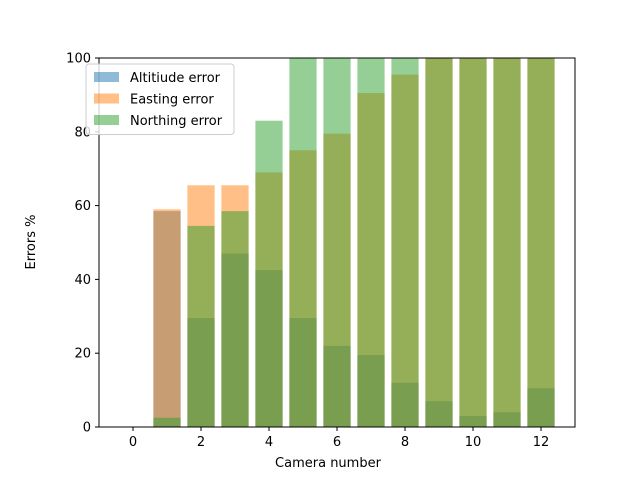  Describe the element at coordinates (82, 354) in the screenshot. I see `y-tick-label: 20` at that location.